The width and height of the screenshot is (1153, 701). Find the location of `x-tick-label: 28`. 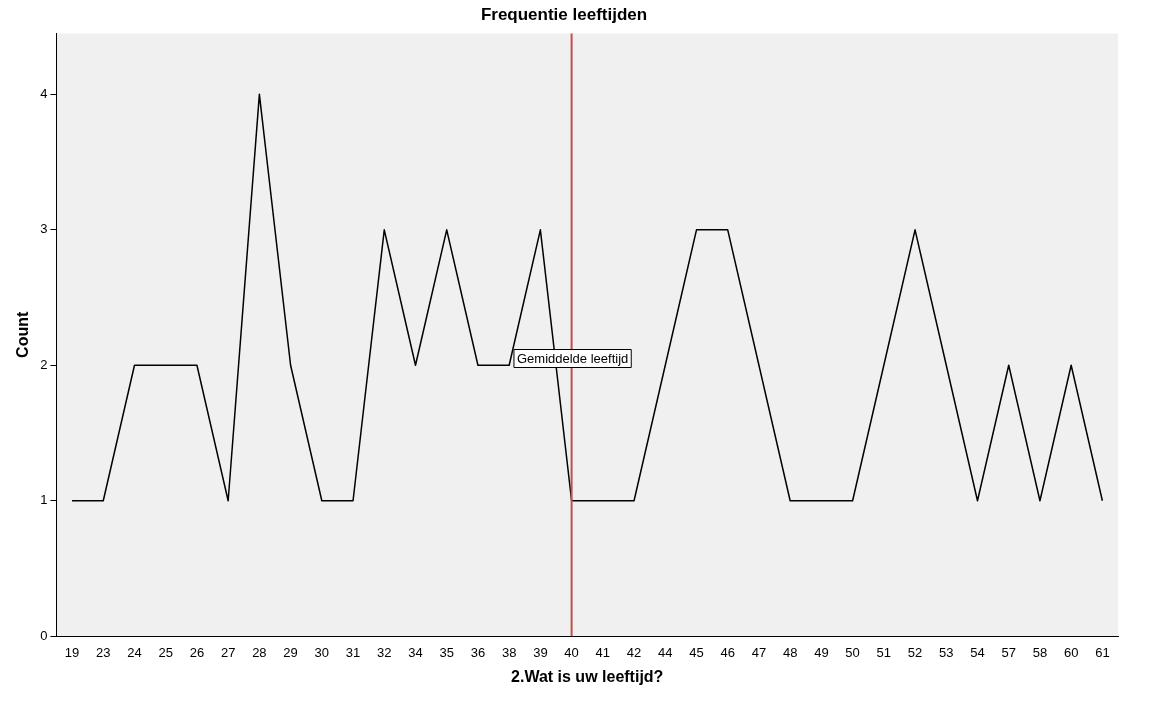

x-tick-label: 28 is located at coordinates (259, 652).